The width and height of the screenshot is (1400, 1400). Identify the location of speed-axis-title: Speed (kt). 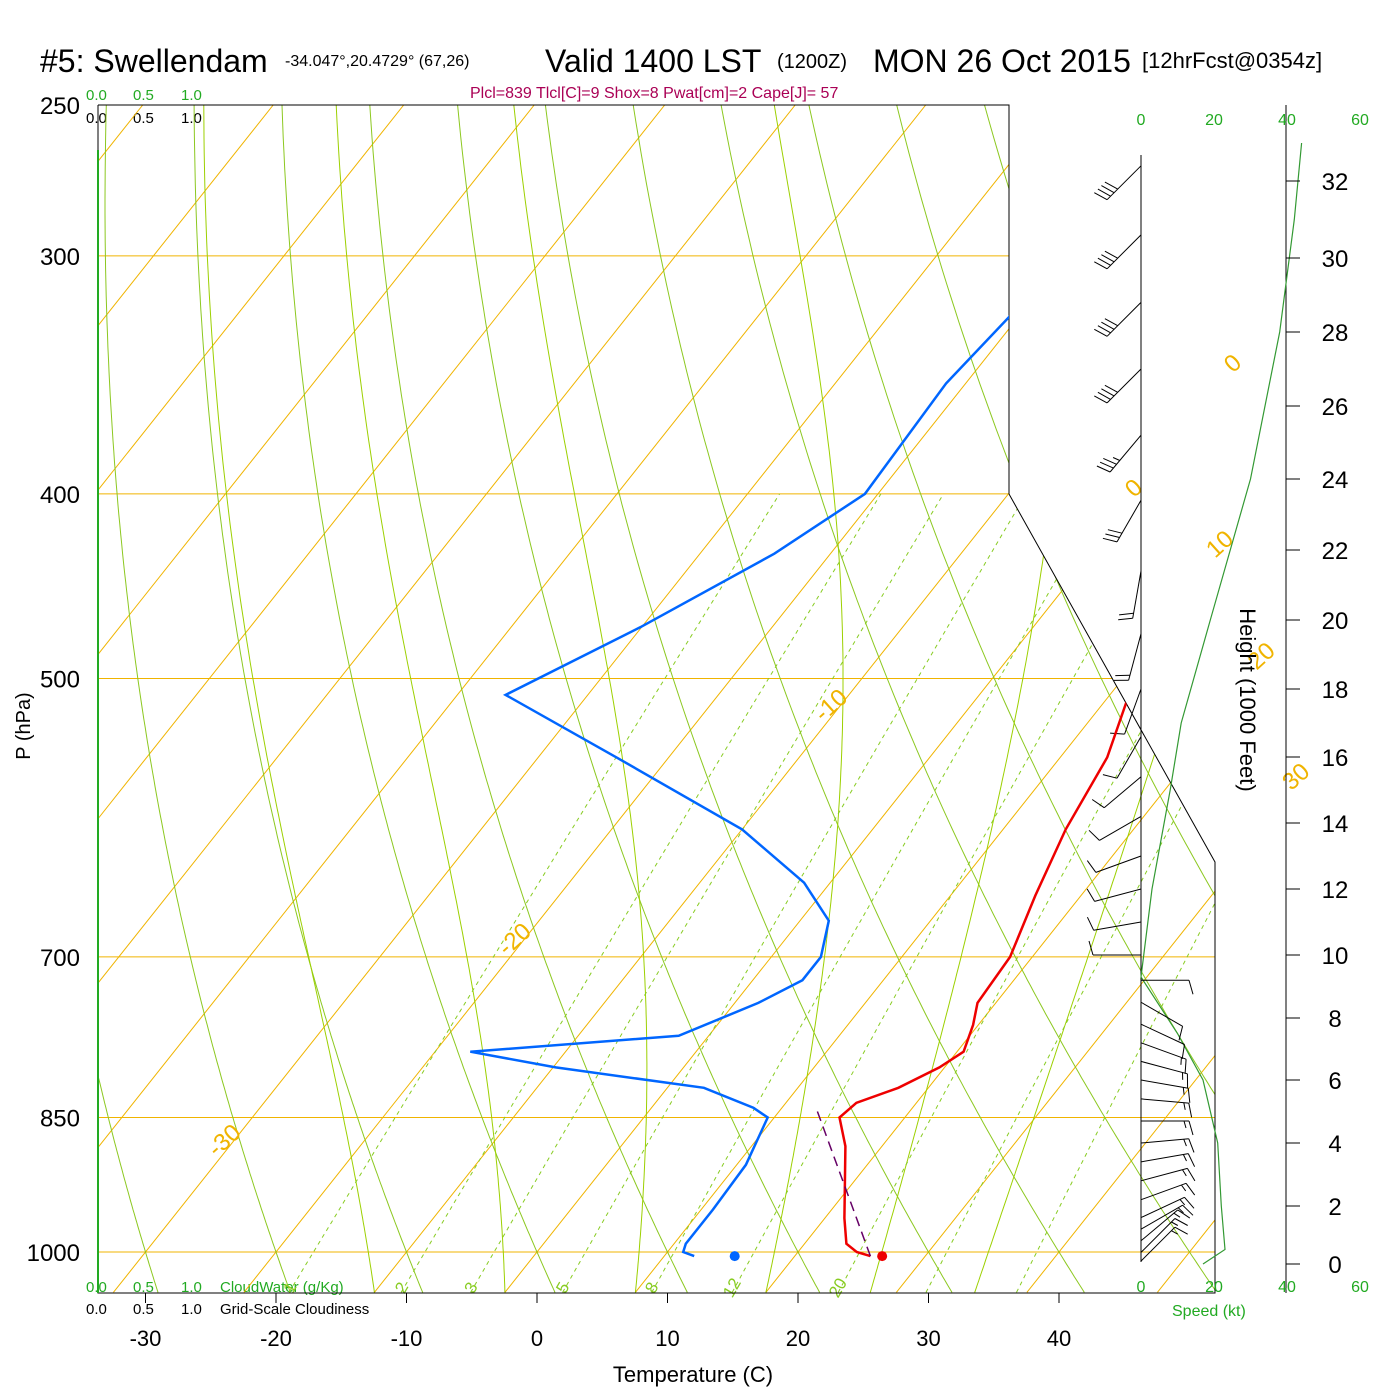
(1209, 1311).